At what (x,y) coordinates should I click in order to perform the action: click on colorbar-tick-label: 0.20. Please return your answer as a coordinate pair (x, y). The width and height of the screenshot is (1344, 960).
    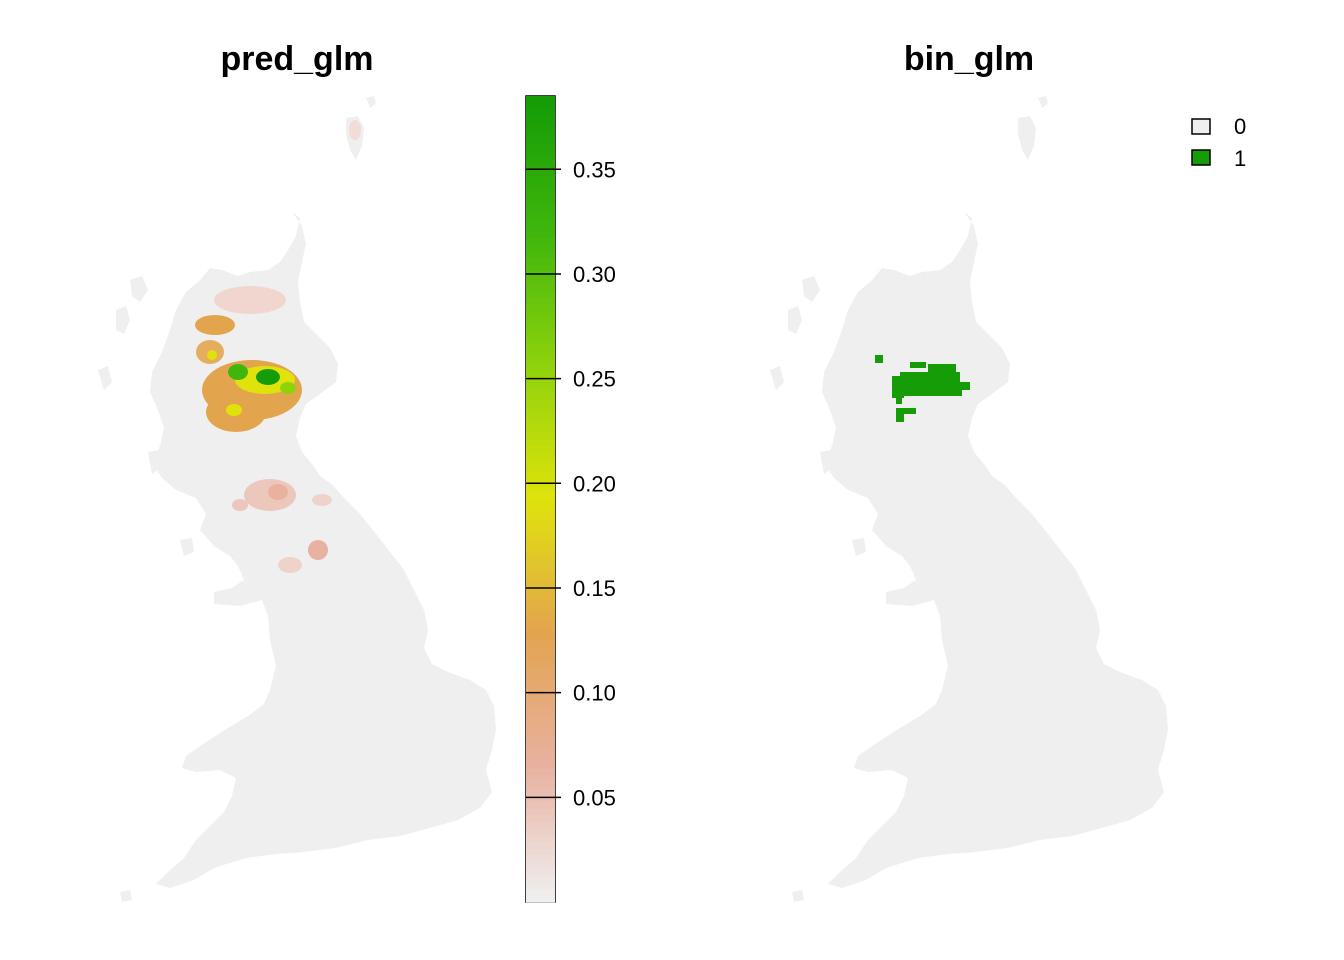
    Looking at the image, I should click on (594, 483).